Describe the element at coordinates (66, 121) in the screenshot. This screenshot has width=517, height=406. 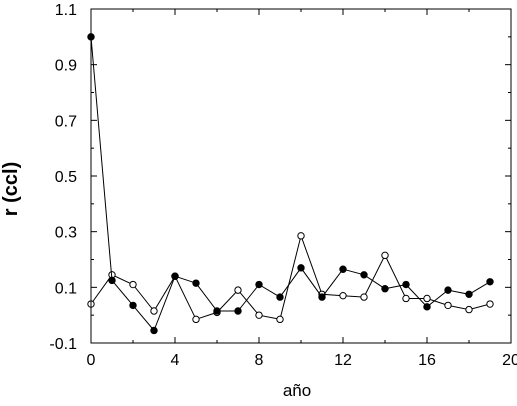
I see `y-tick-label: 0.7` at that location.